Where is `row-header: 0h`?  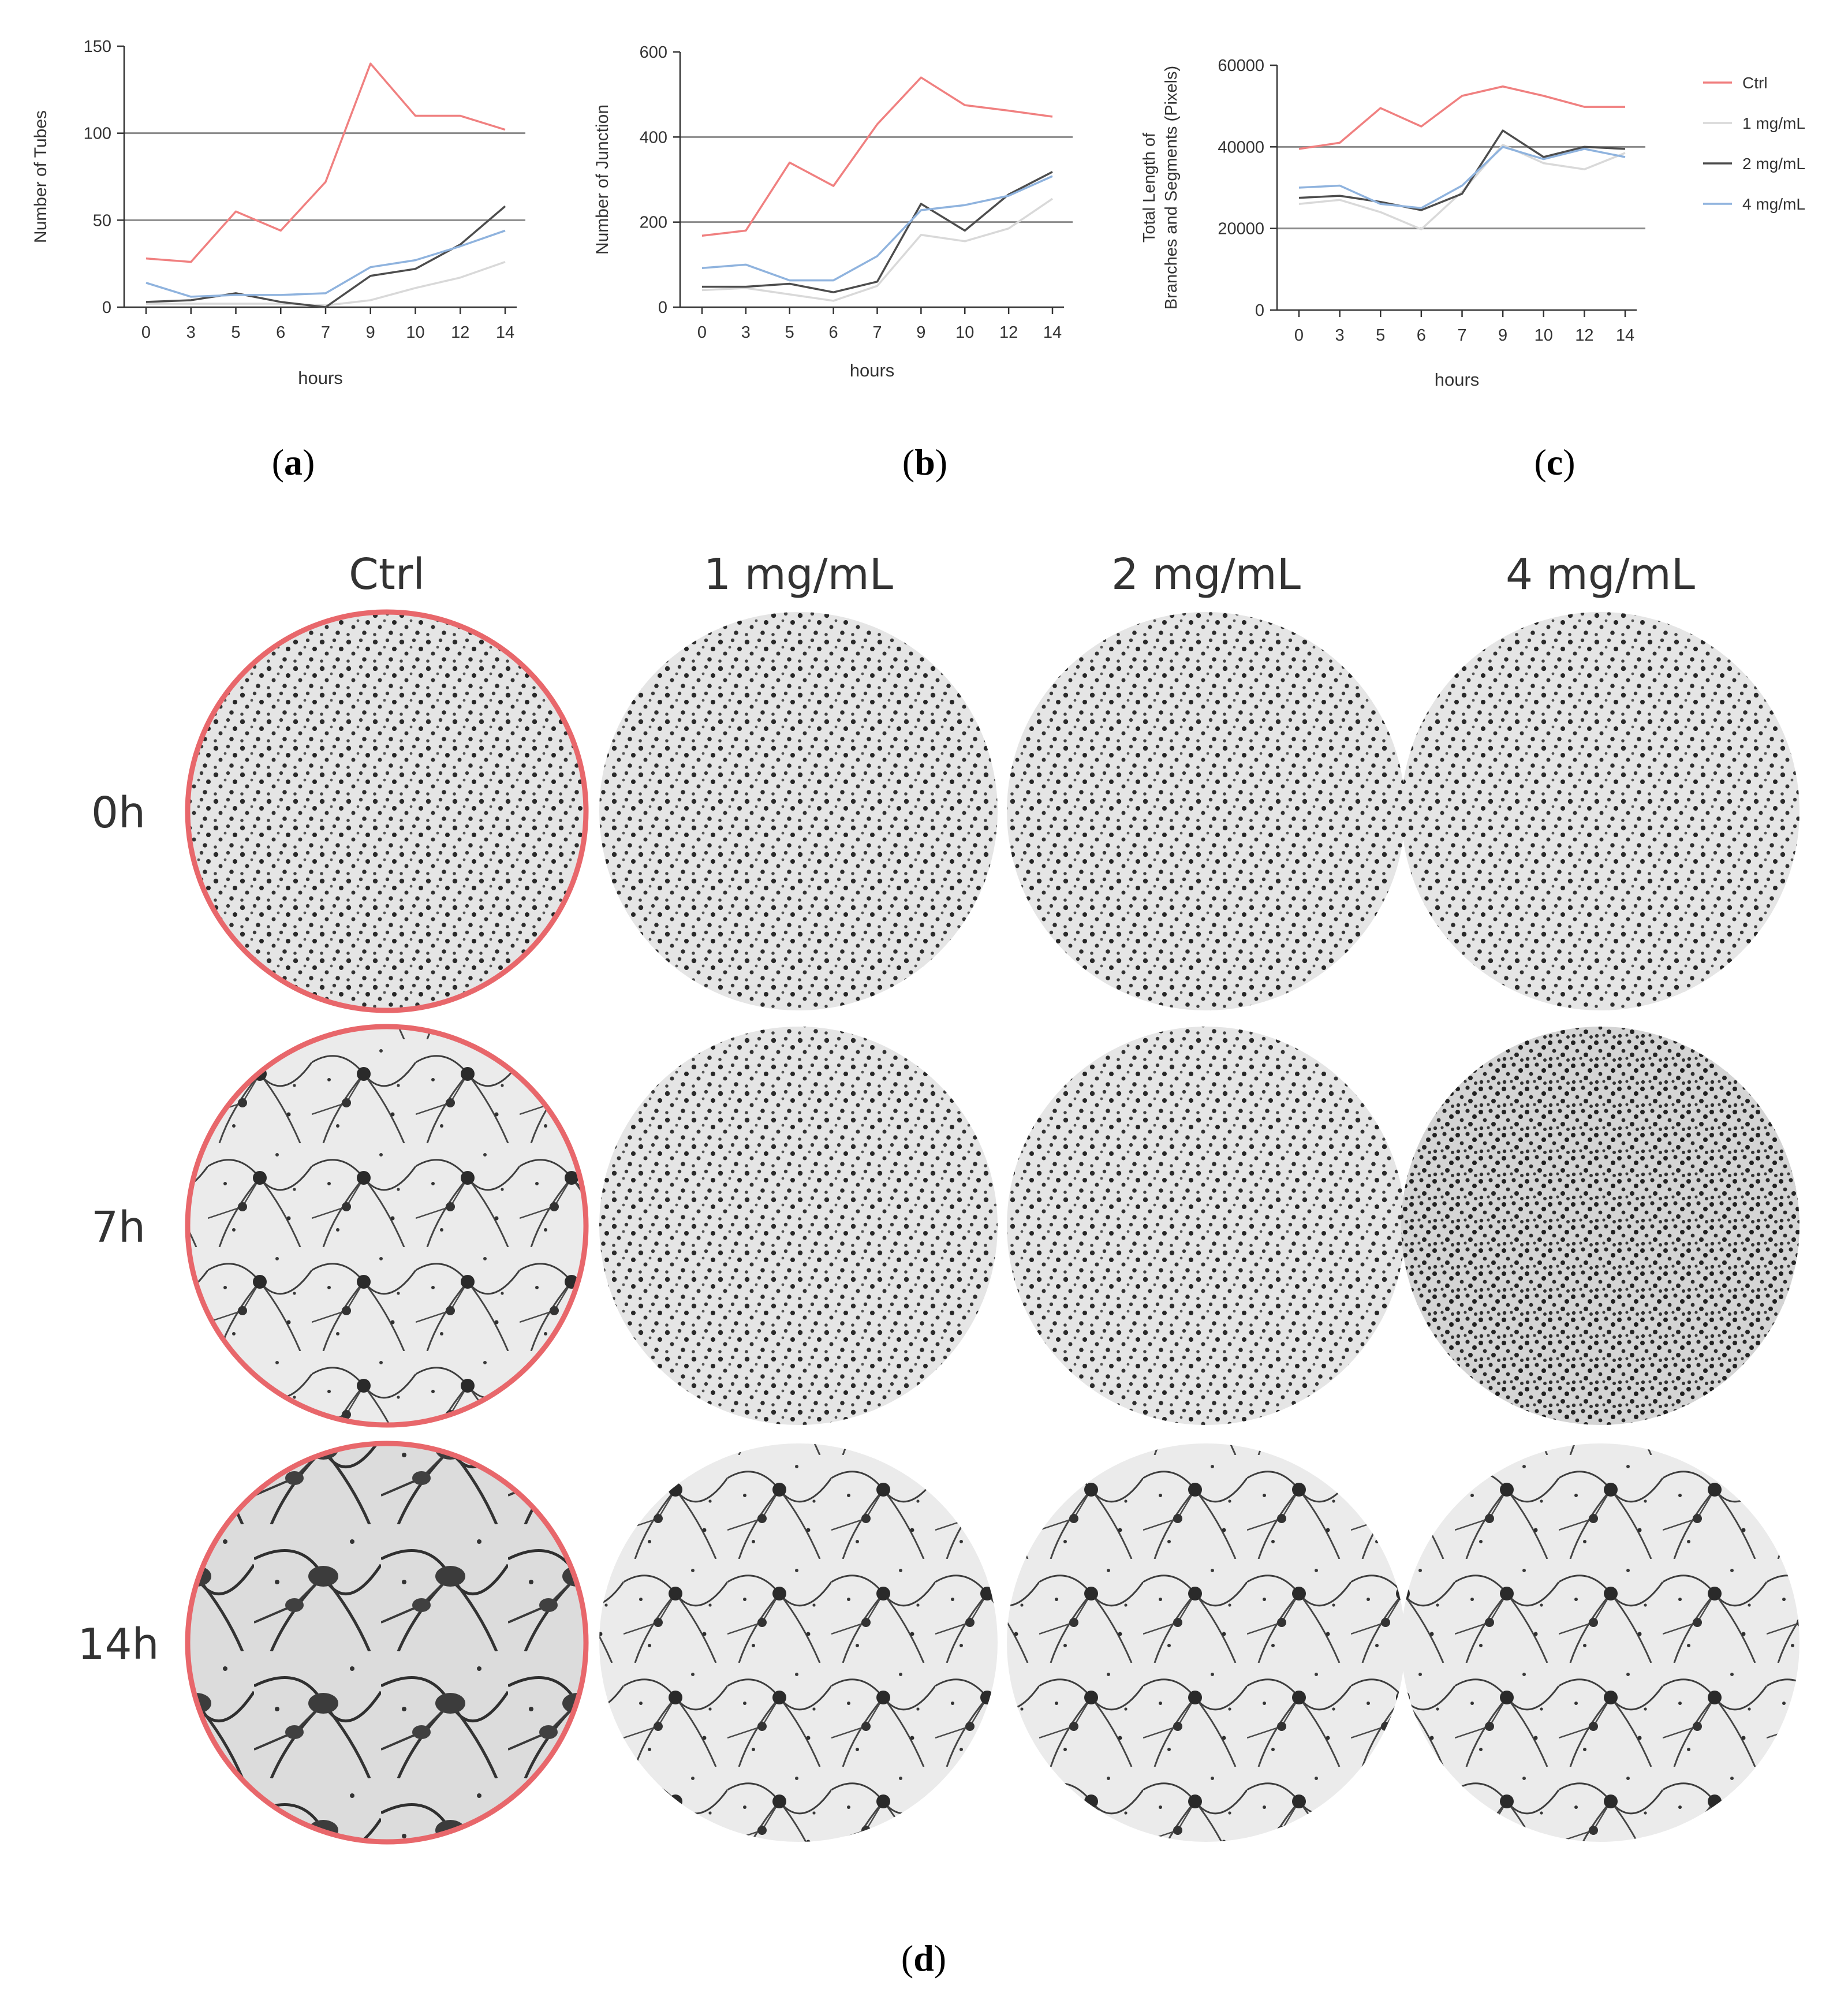 row-header: 0h is located at coordinates (118, 813).